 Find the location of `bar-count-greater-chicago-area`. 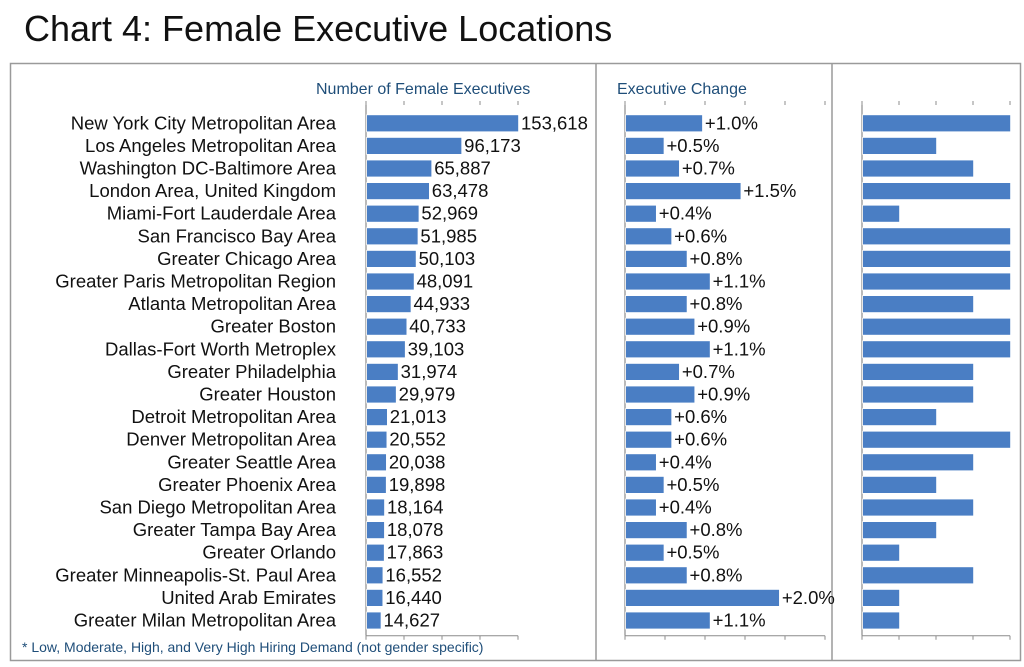

bar-count-greater-chicago-area is located at coordinates (391, 258).